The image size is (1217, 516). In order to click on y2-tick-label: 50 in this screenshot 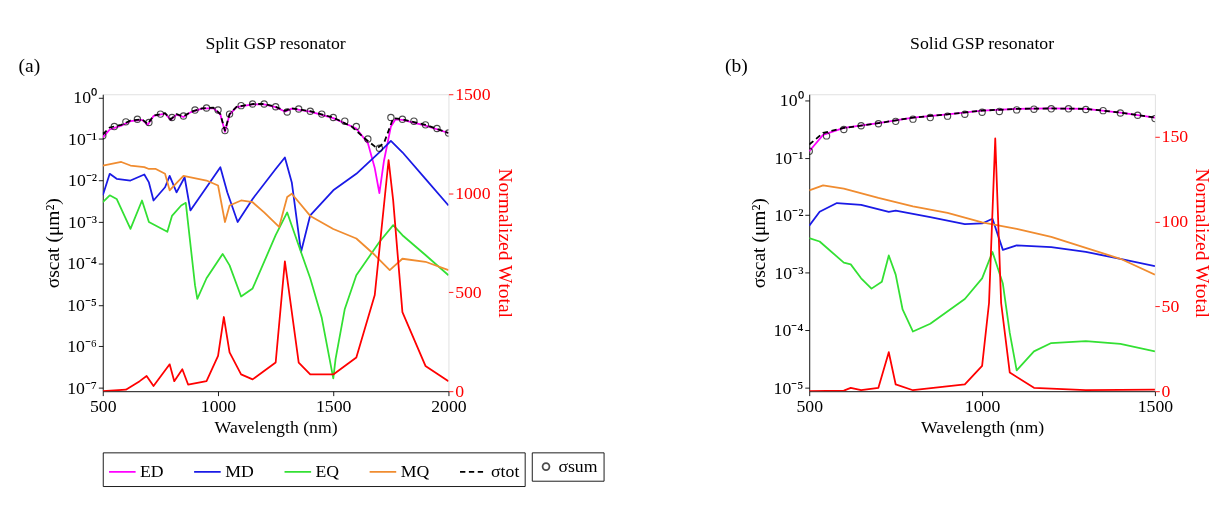, I will do `click(1170, 306)`.